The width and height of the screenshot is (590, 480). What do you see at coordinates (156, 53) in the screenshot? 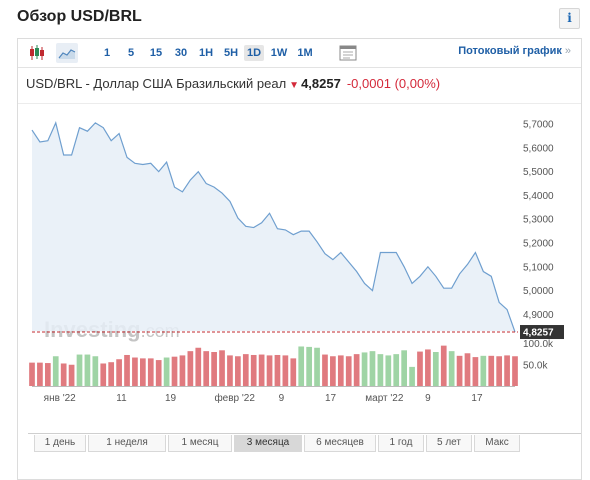
I see `timeframe-15: 15` at bounding box center [156, 53].